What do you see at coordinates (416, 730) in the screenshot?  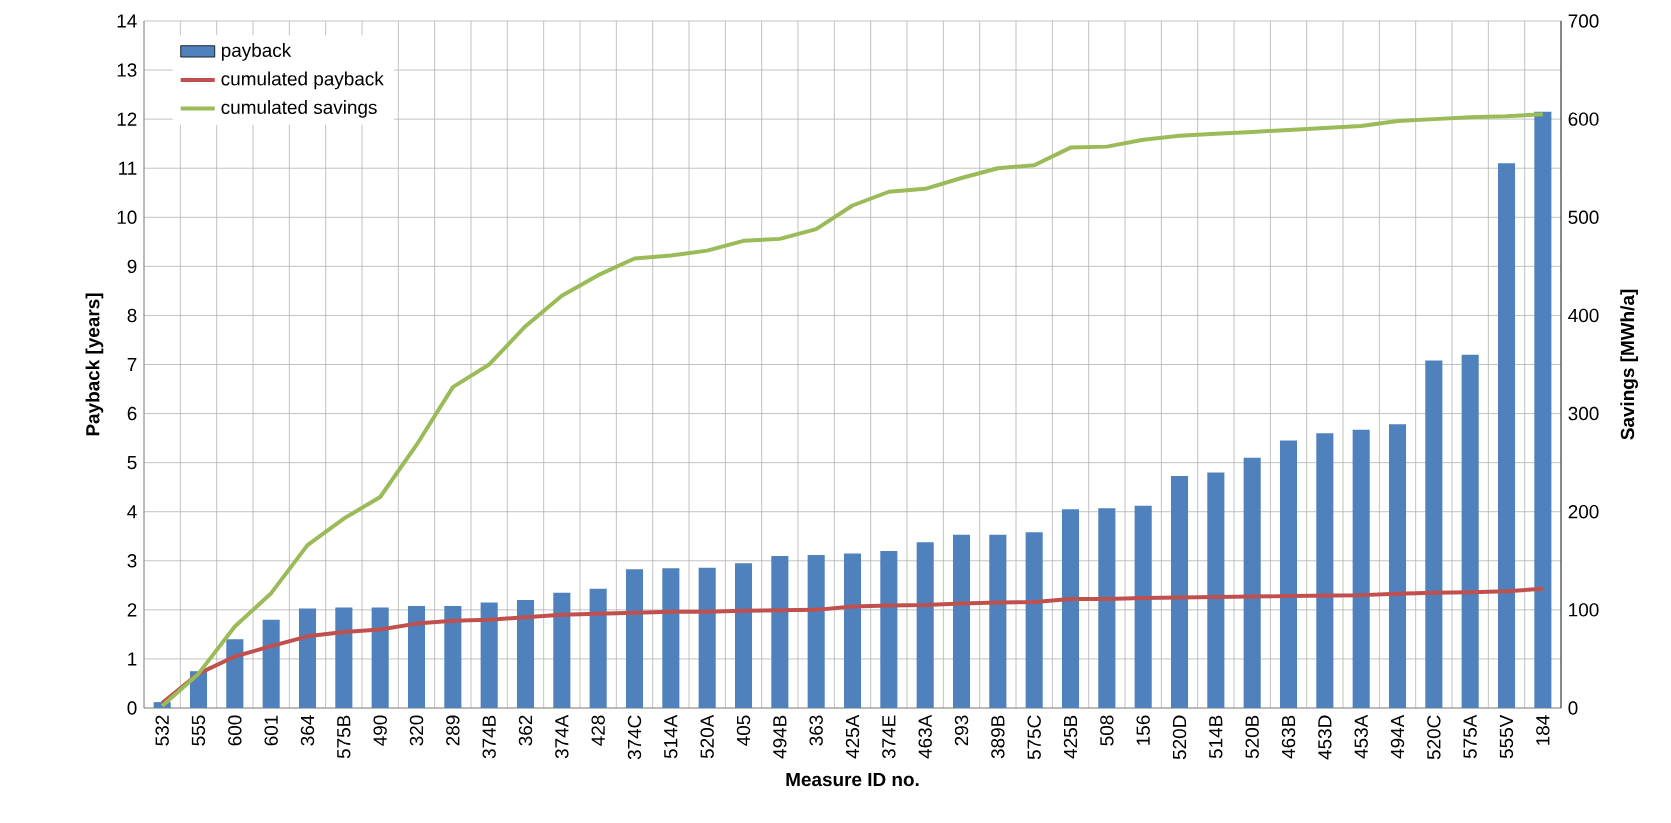 I see `x-tick-label: 320` at bounding box center [416, 730].